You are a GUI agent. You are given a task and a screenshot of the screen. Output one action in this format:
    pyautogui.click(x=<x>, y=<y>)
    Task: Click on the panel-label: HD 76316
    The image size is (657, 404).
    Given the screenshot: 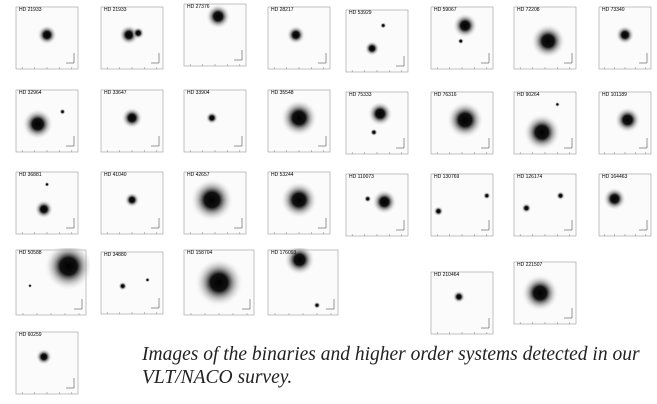 What is the action you would take?
    pyautogui.click(x=445, y=95)
    